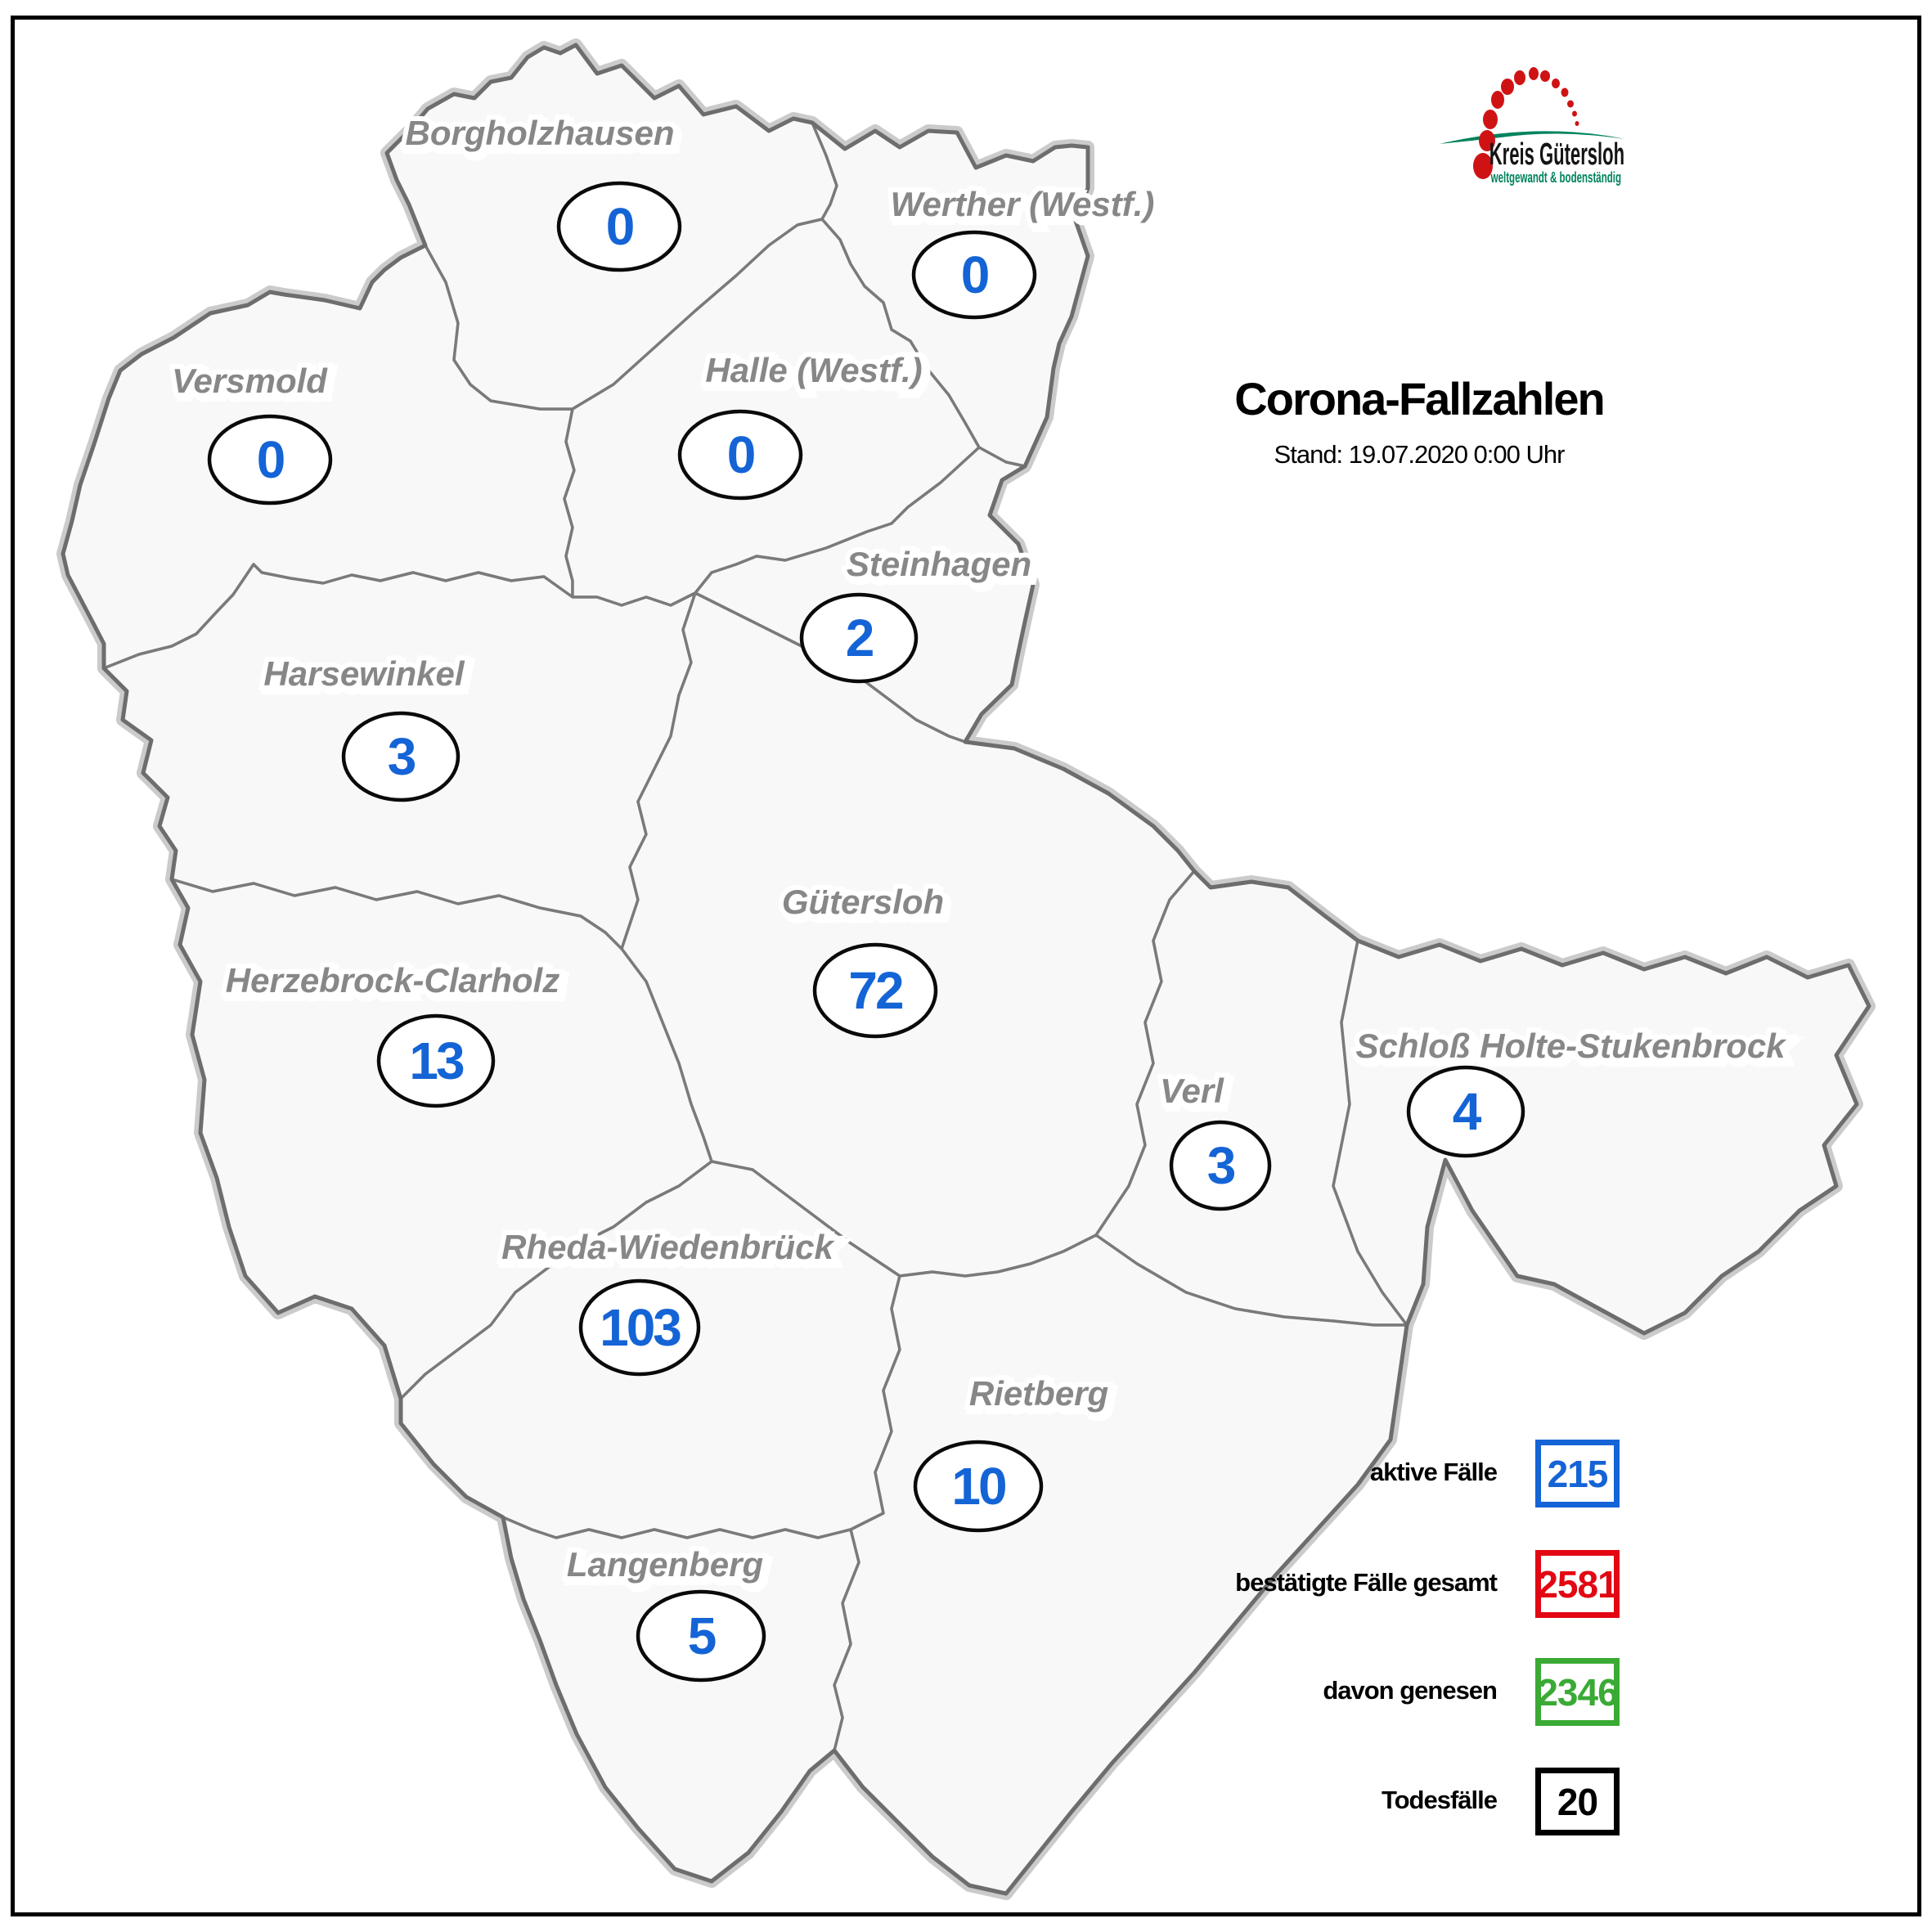 The height and width of the screenshot is (1932, 1932). I want to click on case-count-ellipse-werther, so click(974, 275).